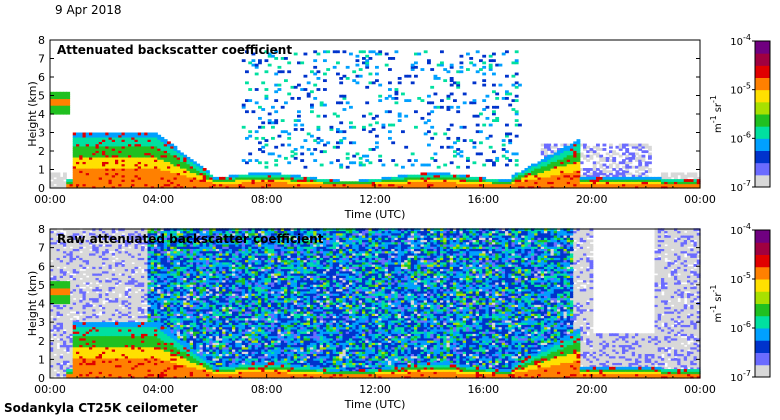  I want to click on colorbar-2: 10⁻⁴ 10⁻⁵ 10⁻⁶ 10⁻⁷ m-1sr-1, so click(740, 303).